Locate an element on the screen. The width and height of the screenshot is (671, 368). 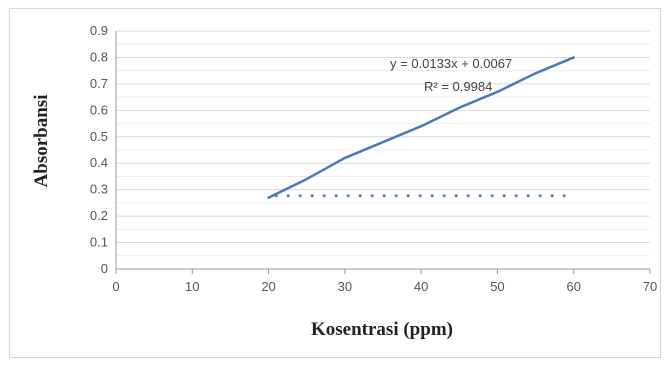
x-tick-label: 30 is located at coordinates (345, 286).